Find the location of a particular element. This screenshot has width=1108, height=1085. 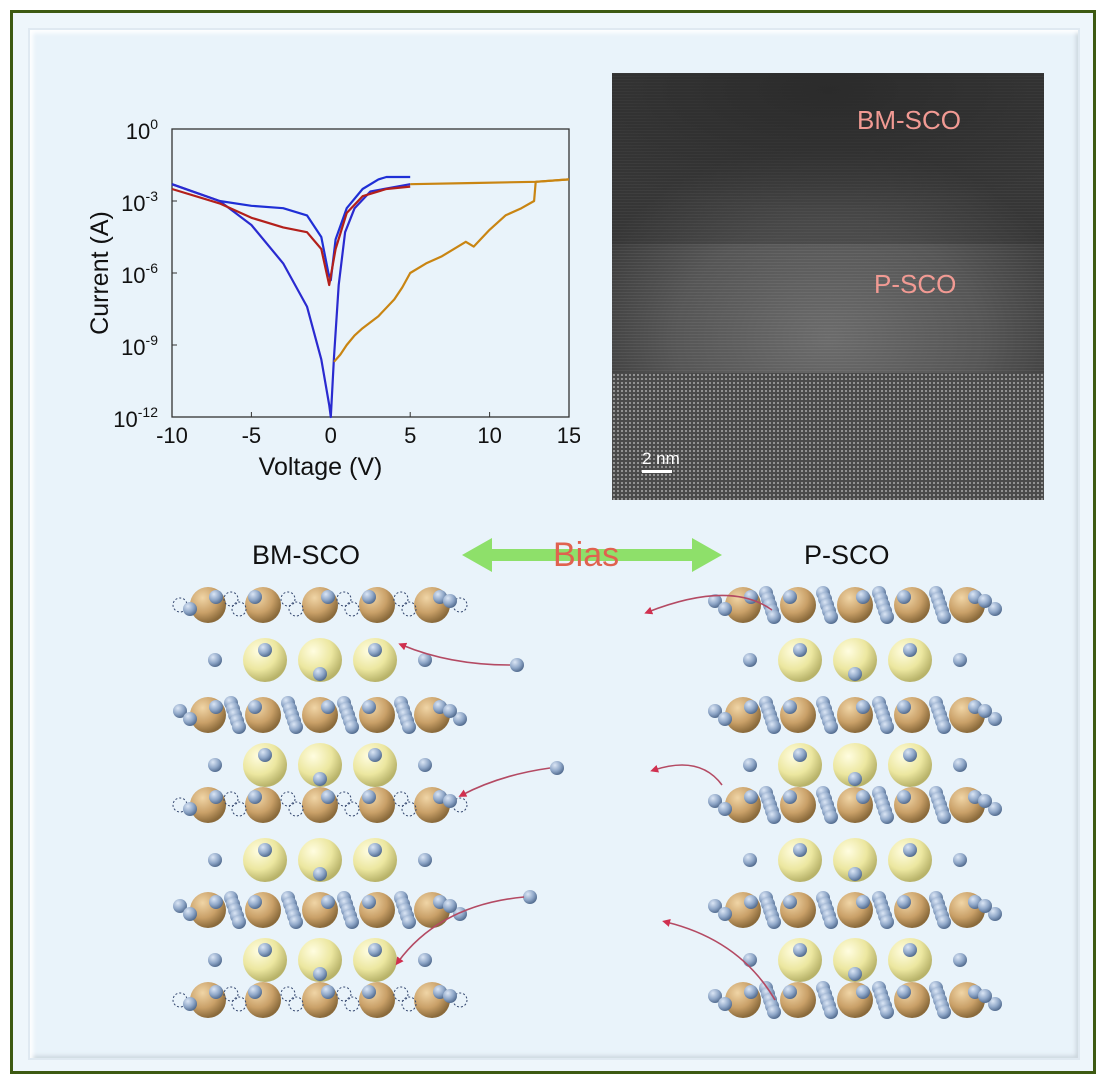

bias-double-arrow is located at coordinates (592, 555).